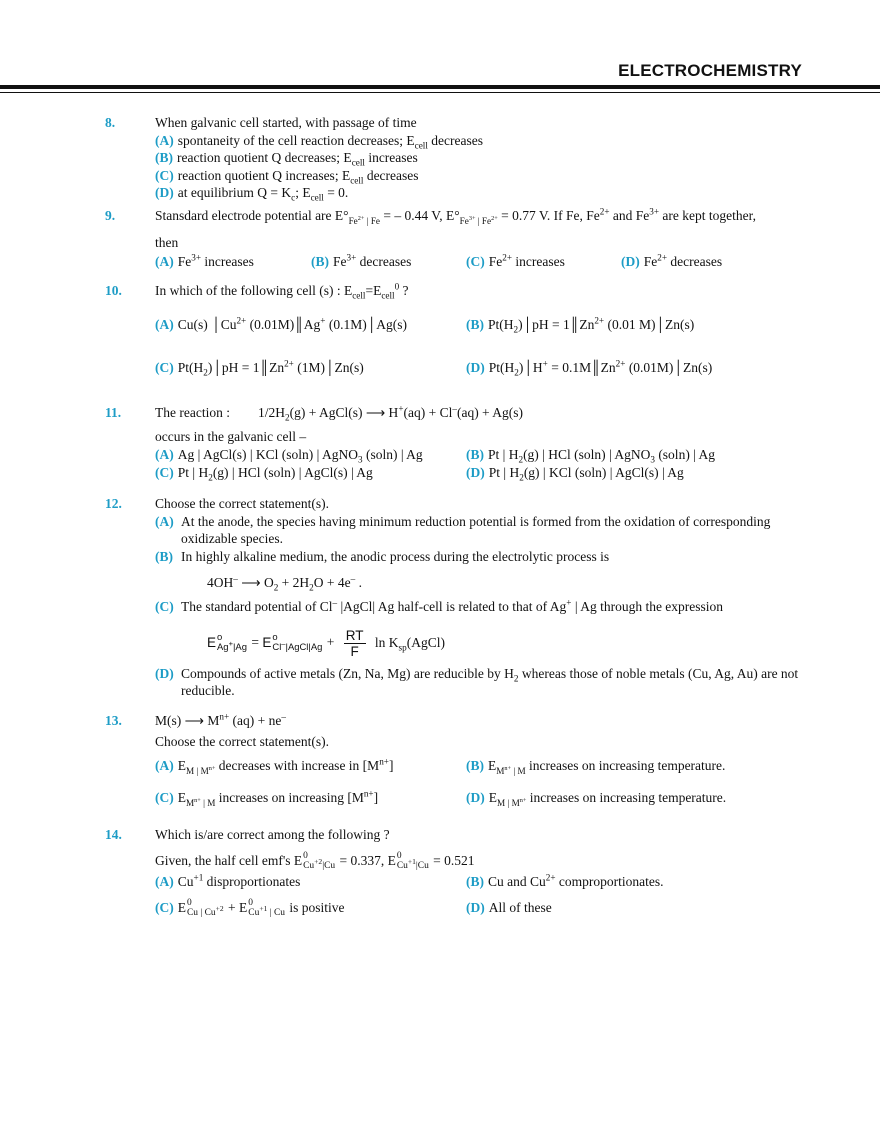 The width and height of the screenshot is (880, 1139). Describe the element at coordinates (683, 260) in the screenshot. I see `option-text: Fe2+ decreases` at that location.